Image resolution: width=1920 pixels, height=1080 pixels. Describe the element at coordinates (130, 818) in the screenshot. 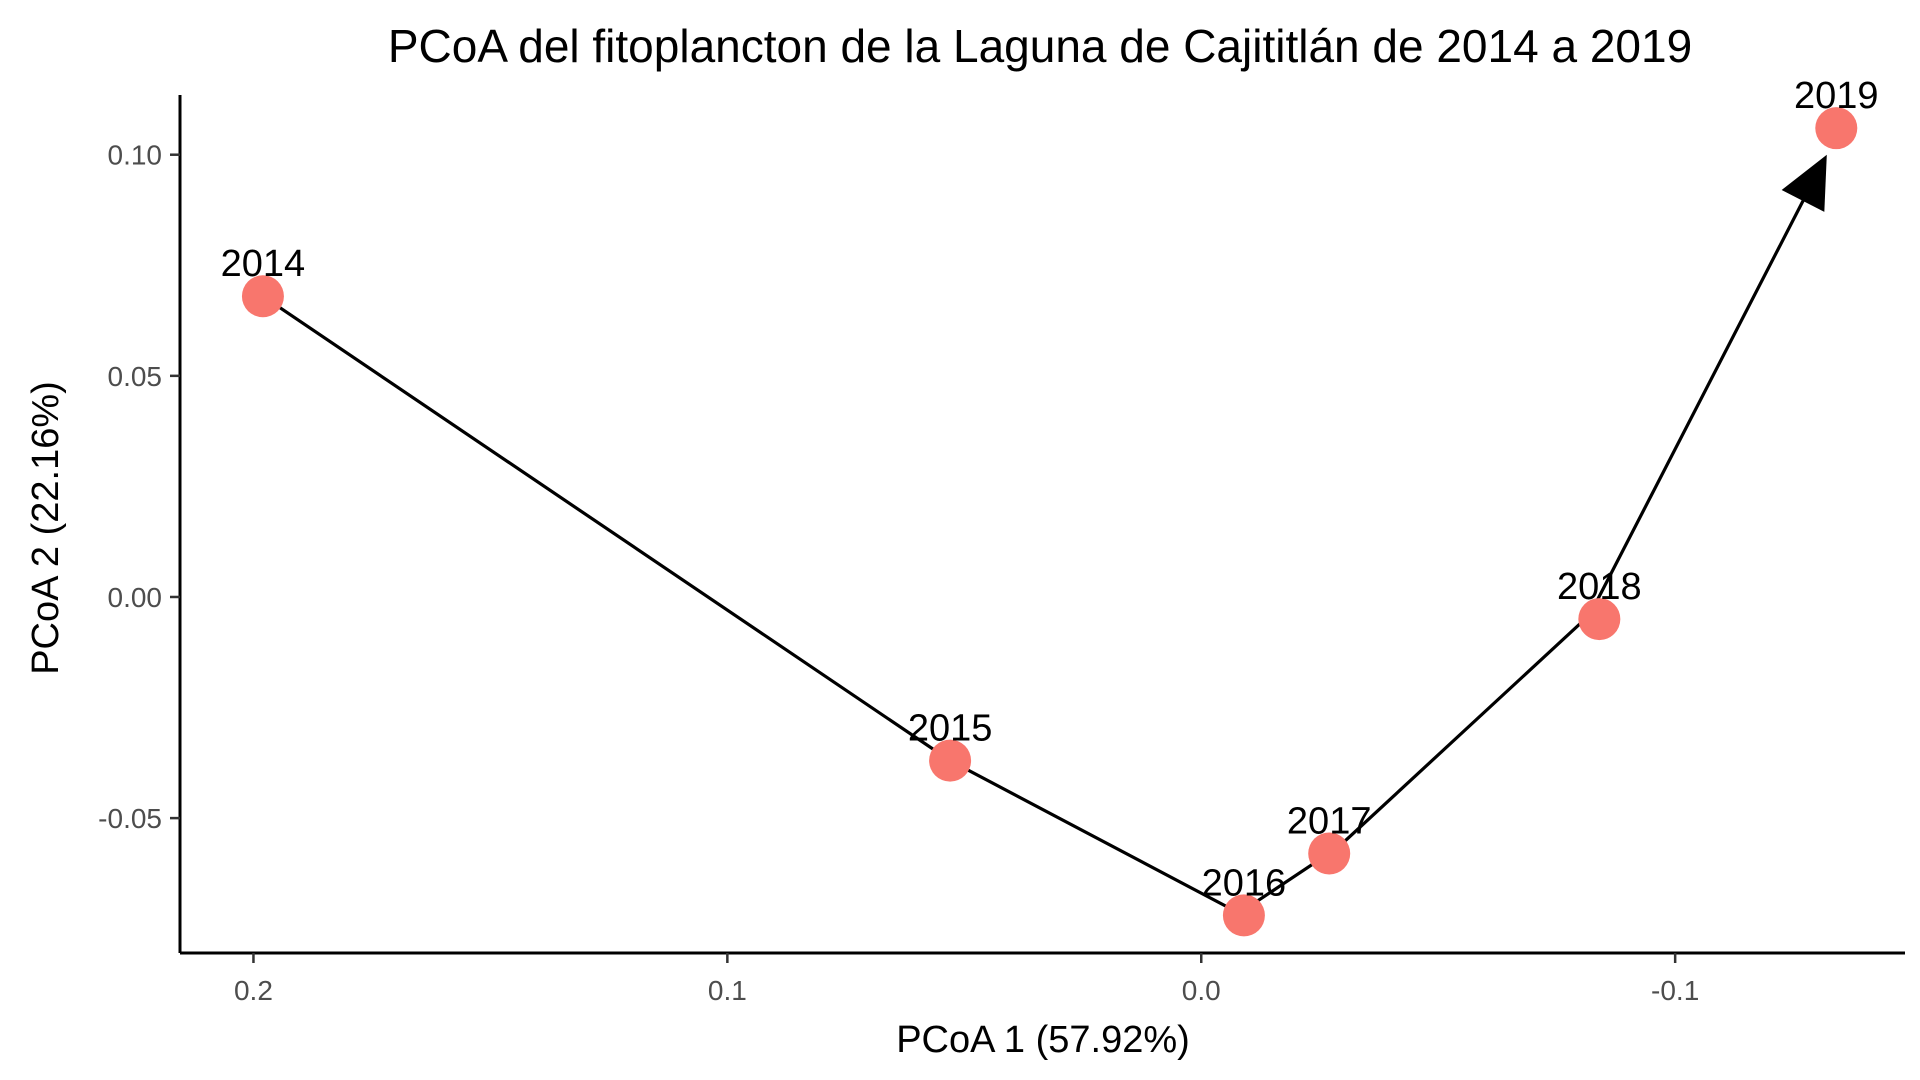

I see `y-tick-label: -0.05` at that location.